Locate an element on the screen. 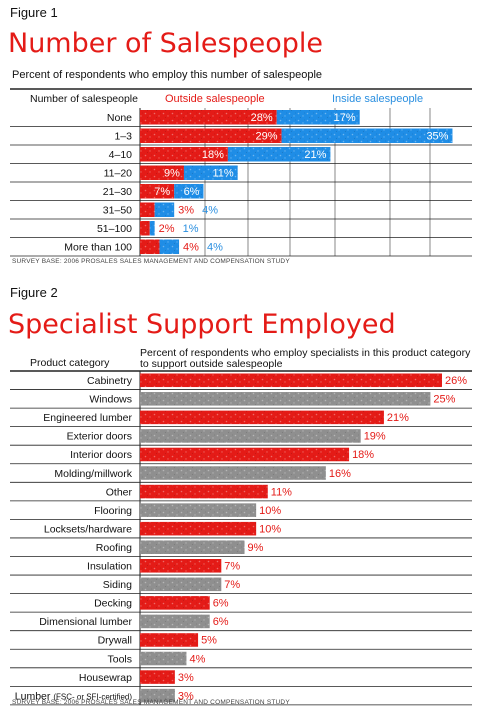 The image size is (480, 710). category-label-more-than-100: More than 100 is located at coordinates (98, 248).